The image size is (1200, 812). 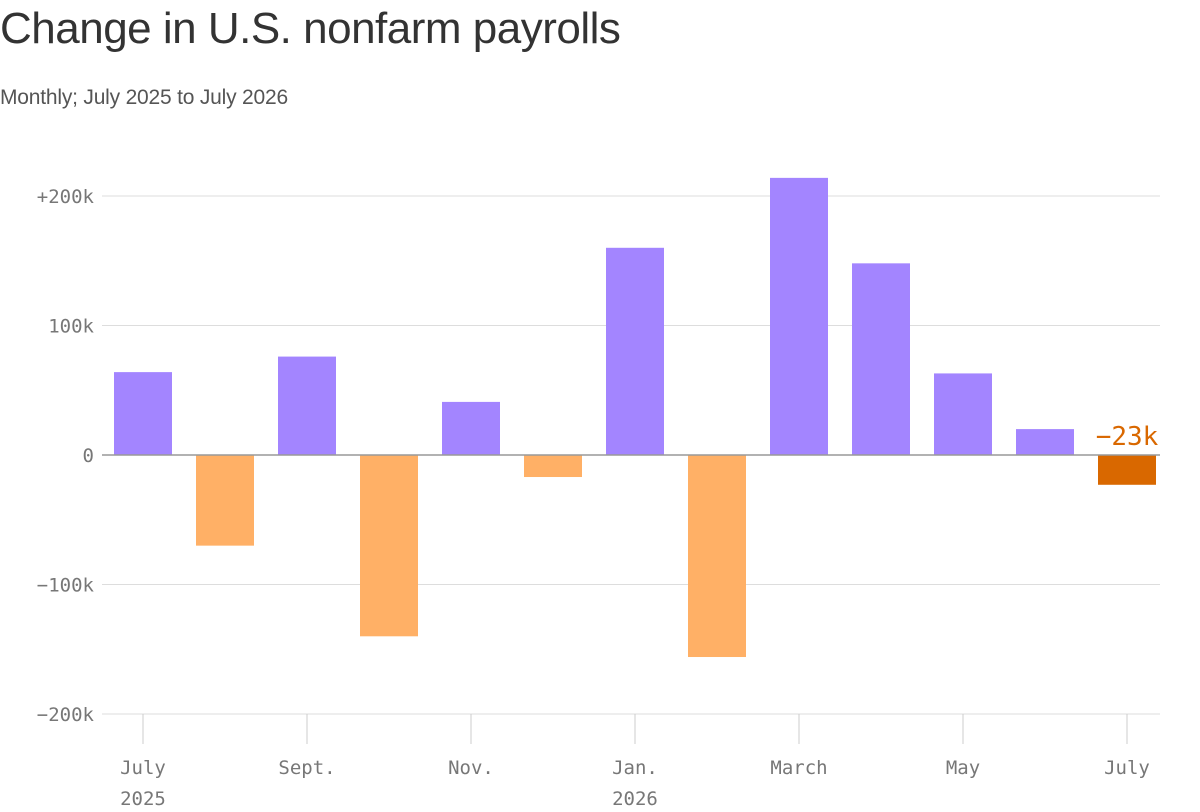 What do you see at coordinates (225, 500) in the screenshot?
I see `bar-aug-2025` at bounding box center [225, 500].